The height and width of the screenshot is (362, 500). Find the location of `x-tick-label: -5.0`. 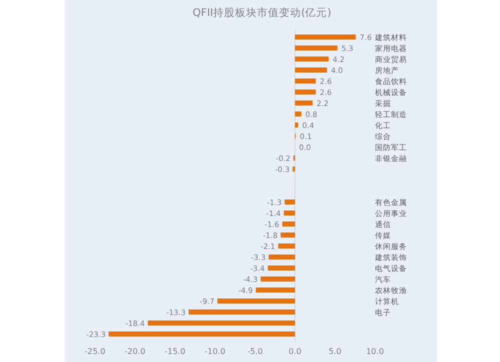

x-tick-label: -5.0 is located at coordinates (255, 351).